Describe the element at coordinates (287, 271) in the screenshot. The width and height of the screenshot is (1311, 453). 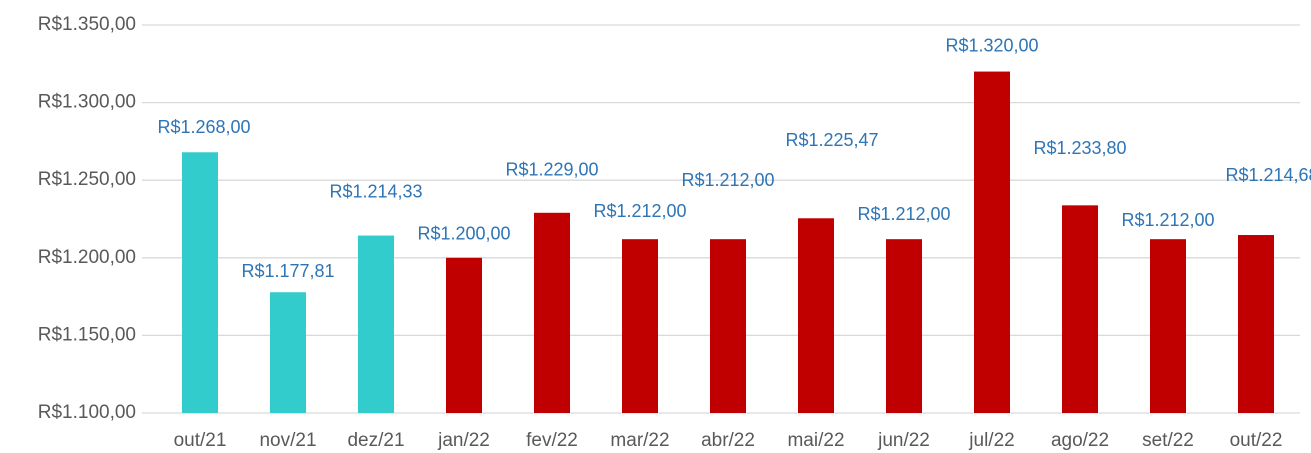
I see `data-label: R$1.177,81` at that location.